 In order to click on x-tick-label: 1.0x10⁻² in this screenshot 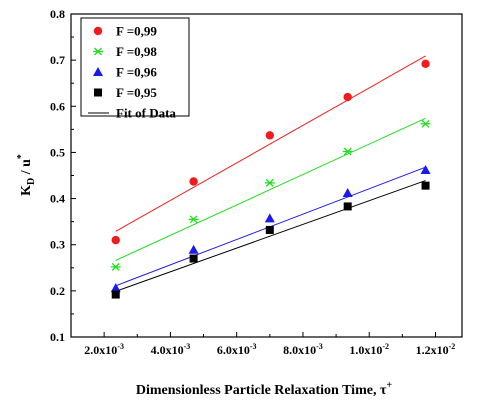, I will do `click(369, 349)`.